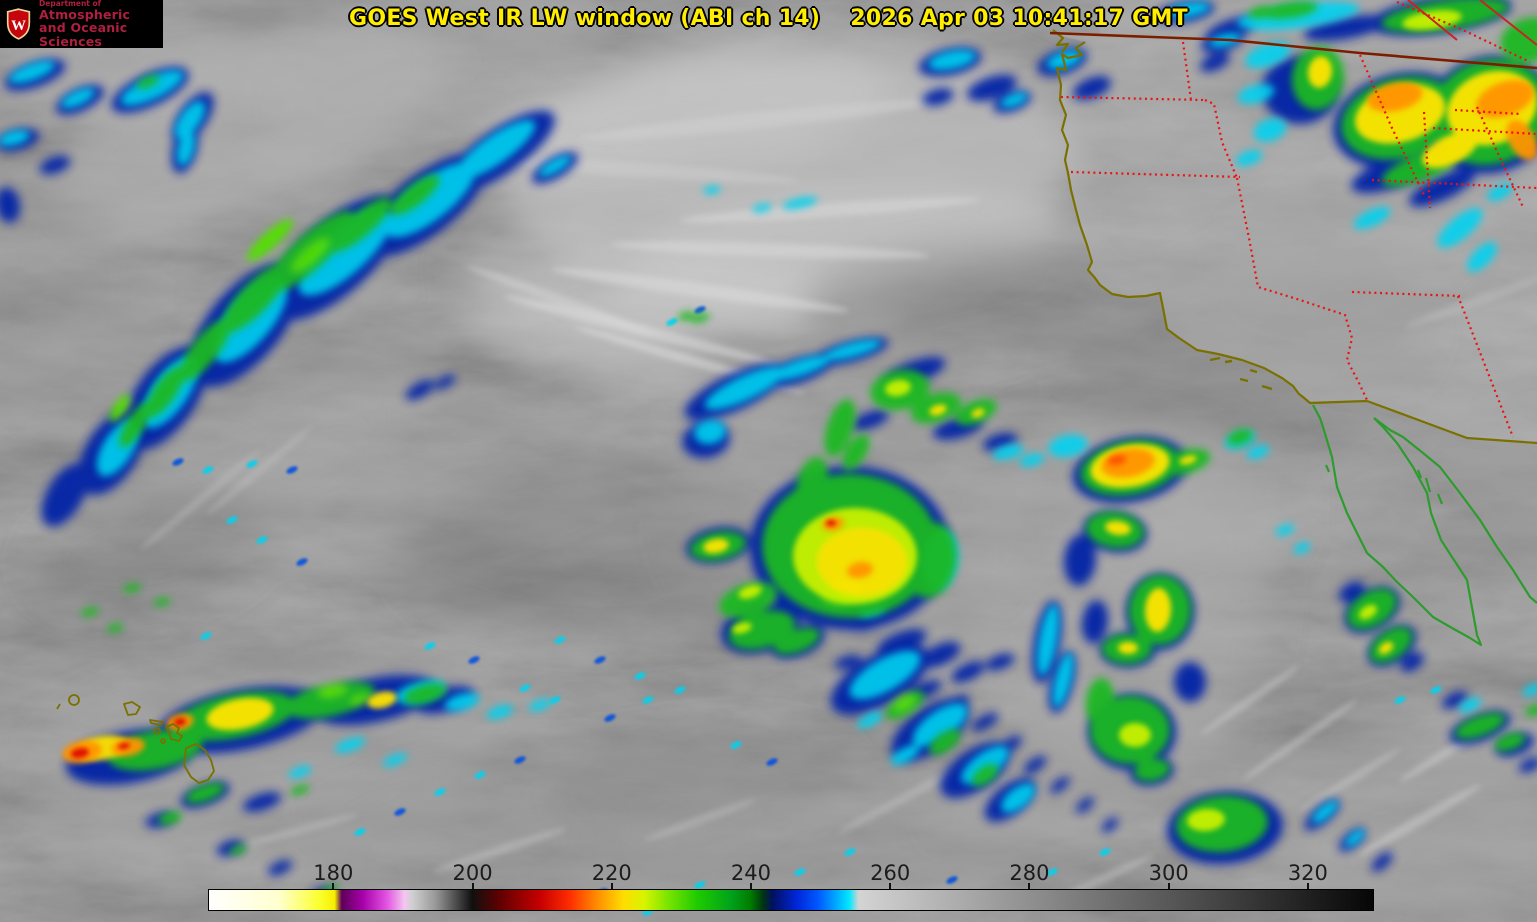  Describe the element at coordinates (791, 900) in the screenshot. I see `colorbar-gradient-bar` at that location.